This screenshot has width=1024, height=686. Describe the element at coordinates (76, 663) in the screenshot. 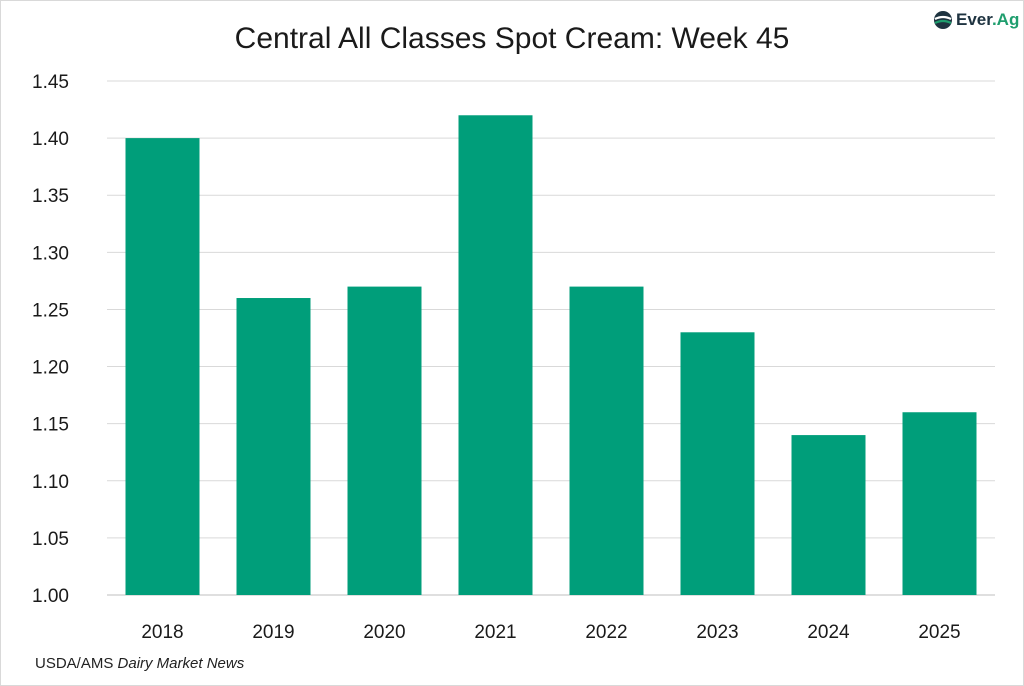

I see `source-prefix: USDA/AMS` at that location.